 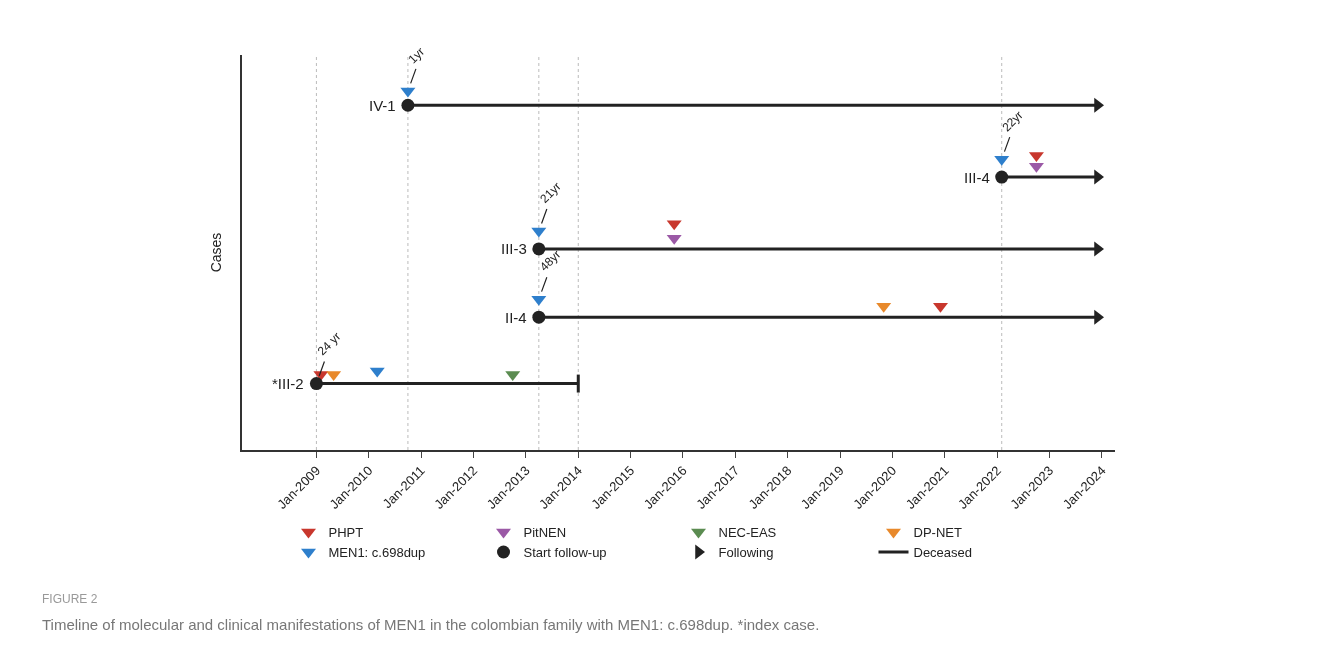 What do you see at coordinates (377, 553) in the screenshot?
I see `legend-label: MEN1: c.698dup` at bounding box center [377, 553].